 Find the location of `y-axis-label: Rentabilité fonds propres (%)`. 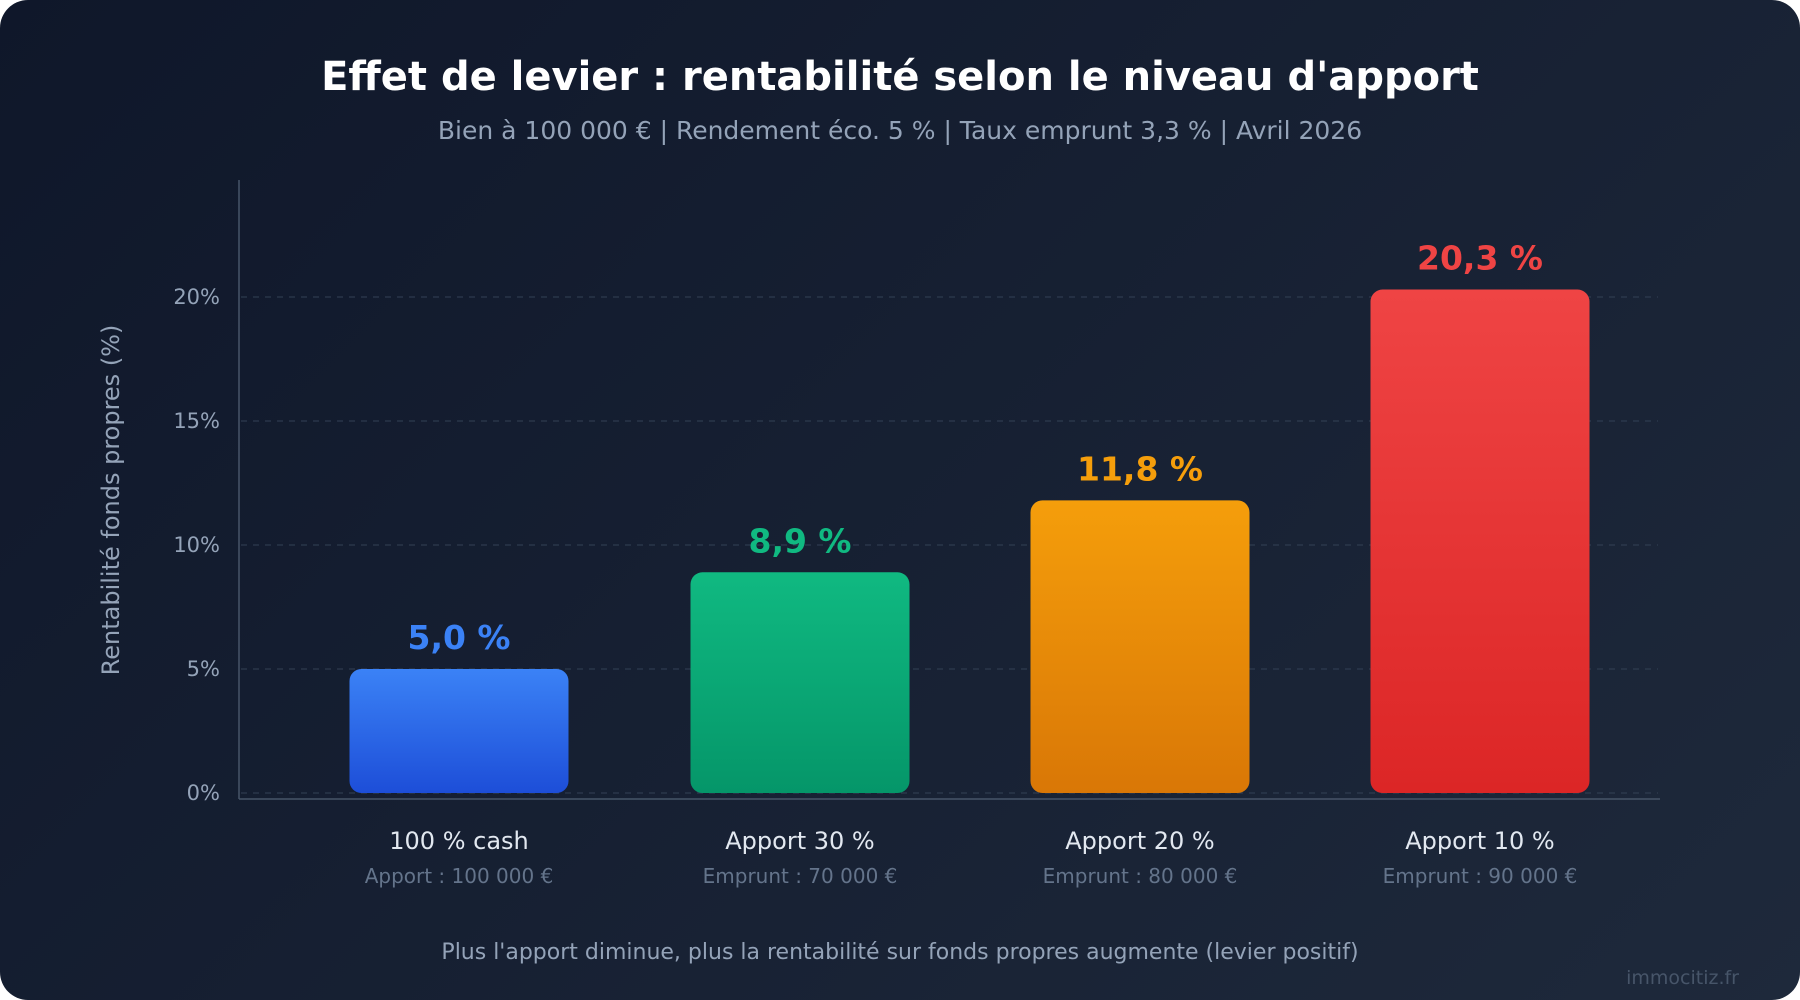

y-axis-label: Rentabilité fonds propres (%) is located at coordinates (111, 500).